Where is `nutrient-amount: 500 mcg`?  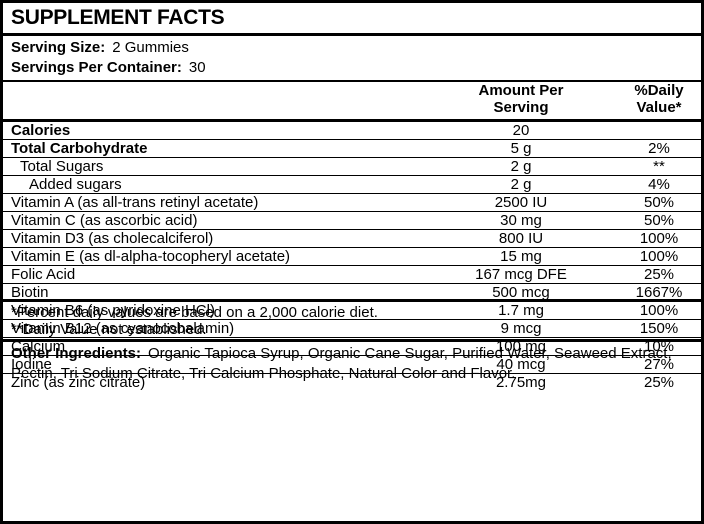
nutrient-amount: 500 mcg is located at coordinates (521, 292).